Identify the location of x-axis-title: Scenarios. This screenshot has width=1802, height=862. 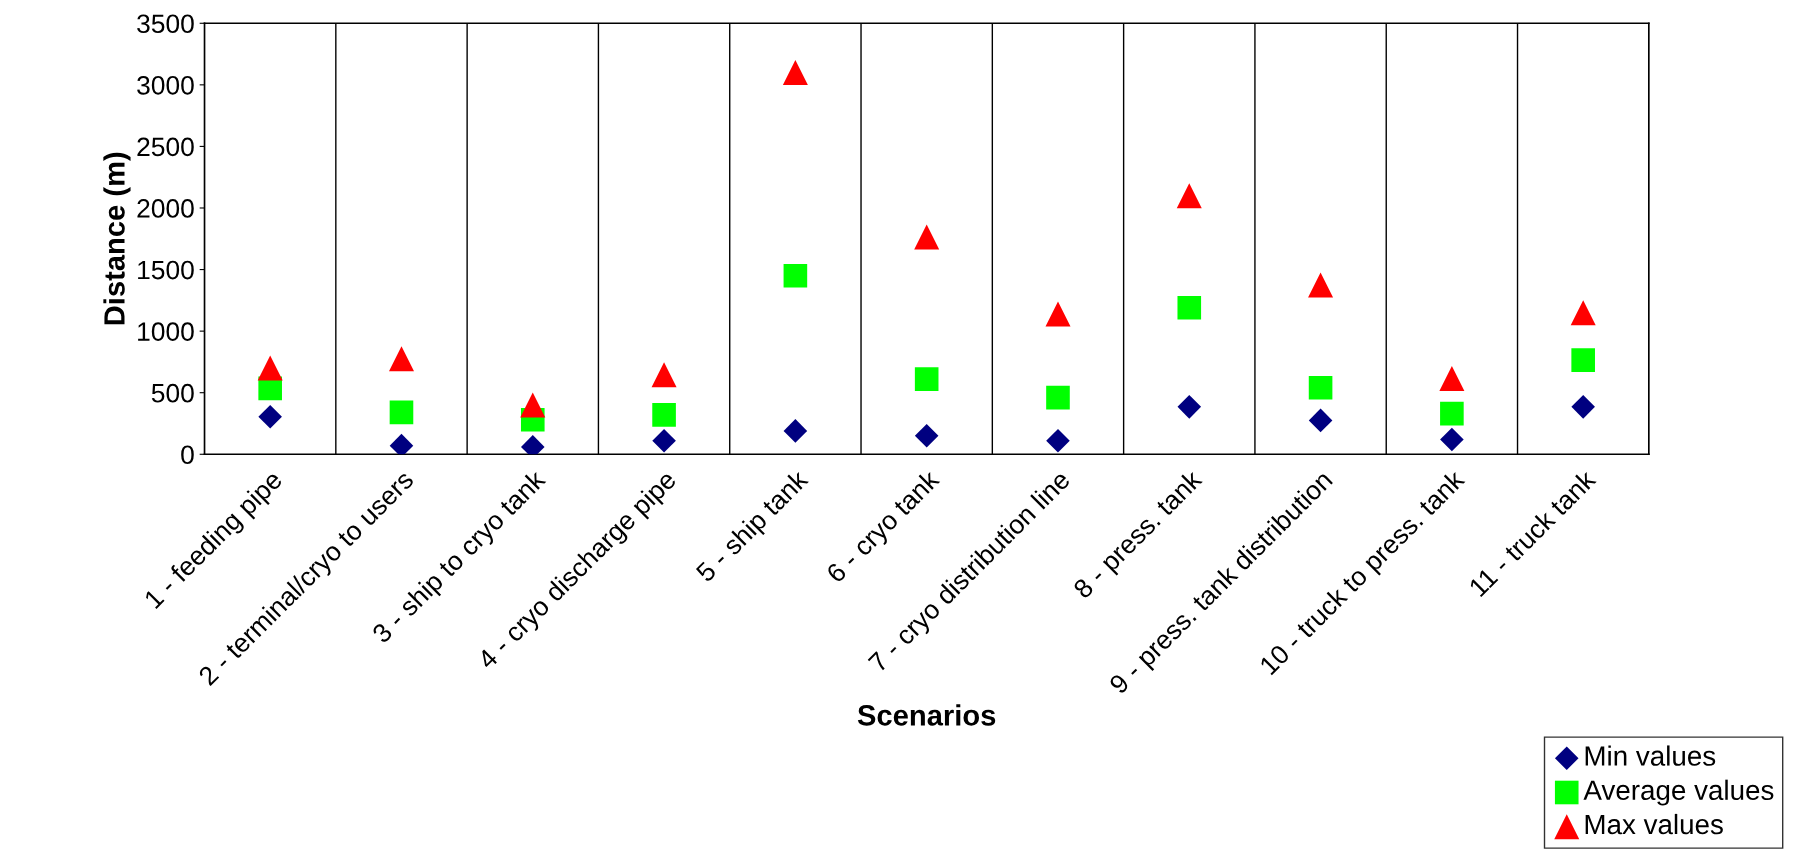
(926, 715).